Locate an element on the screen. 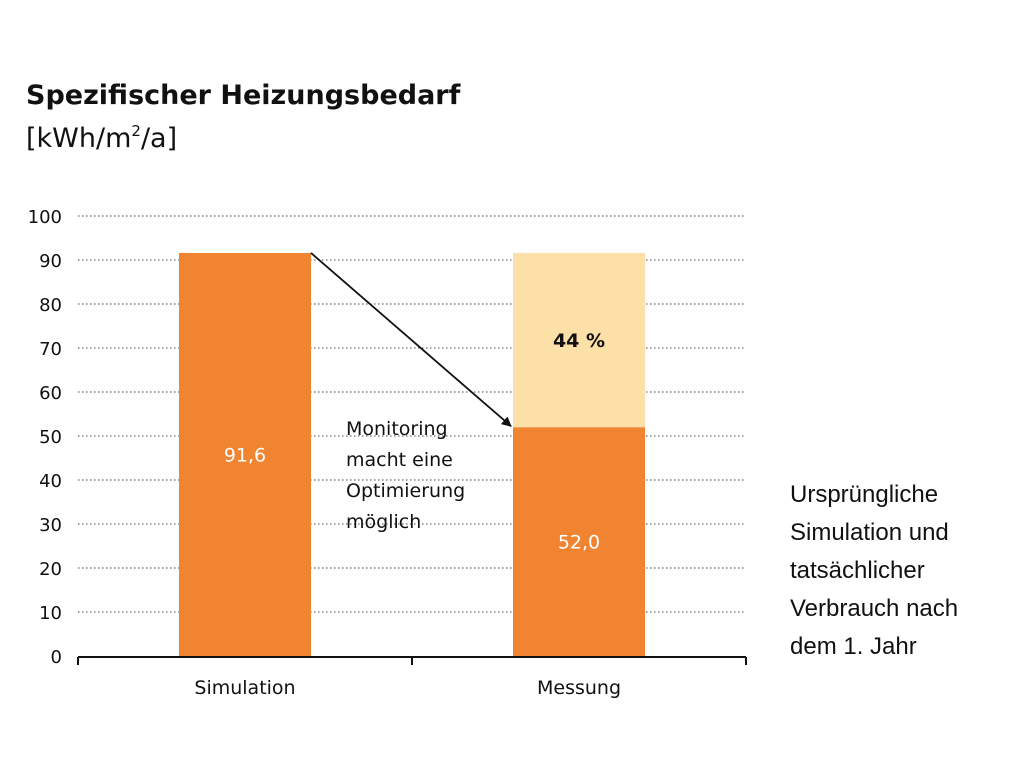  bar-data-label: 52,0 is located at coordinates (579, 543).